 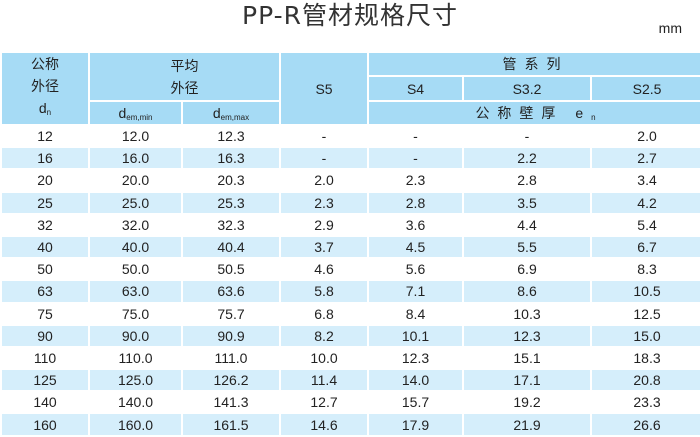 I want to click on cell-dem-max: 126.2, so click(x=231, y=380).